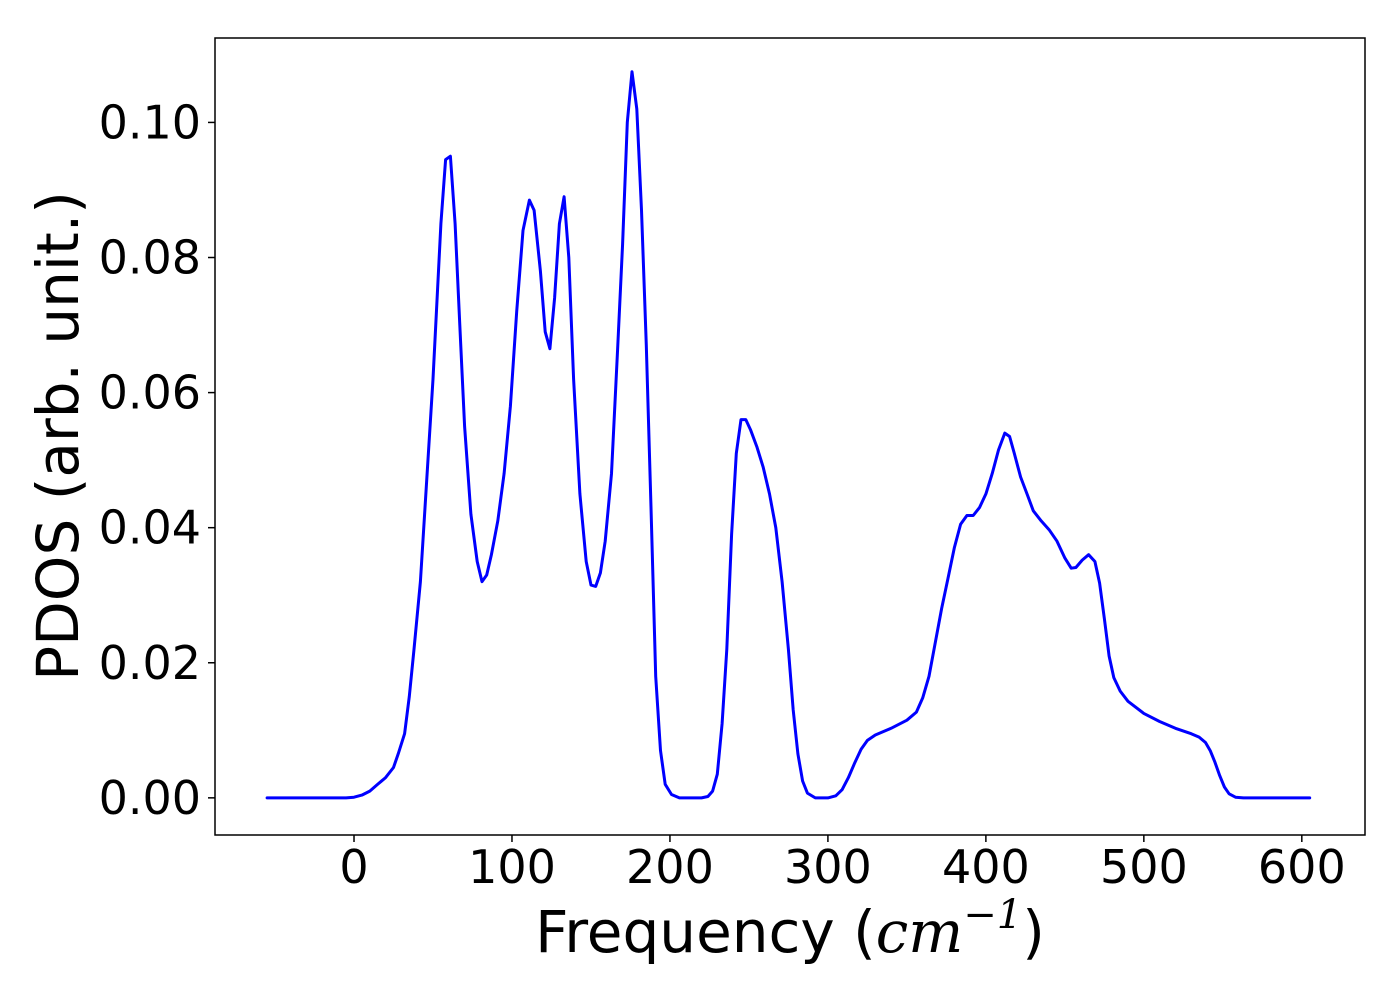  What do you see at coordinates (150, 258) in the screenshot?
I see `y-tick-label: 0.08` at bounding box center [150, 258].